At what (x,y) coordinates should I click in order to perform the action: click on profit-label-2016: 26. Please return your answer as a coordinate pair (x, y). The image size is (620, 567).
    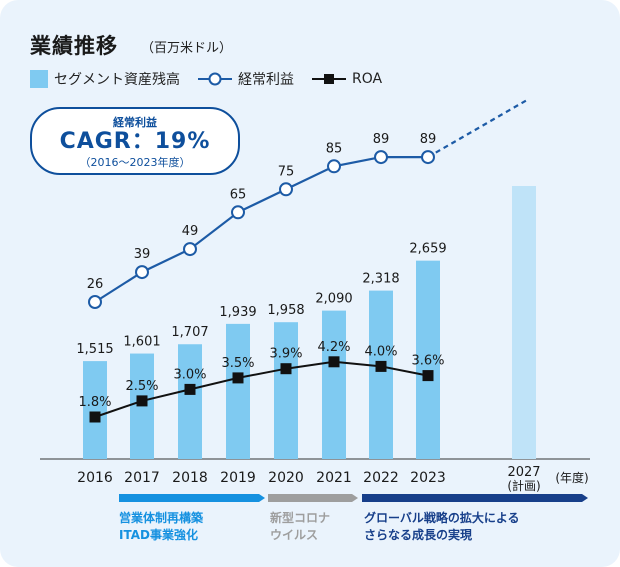
    Looking at the image, I should click on (95, 284).